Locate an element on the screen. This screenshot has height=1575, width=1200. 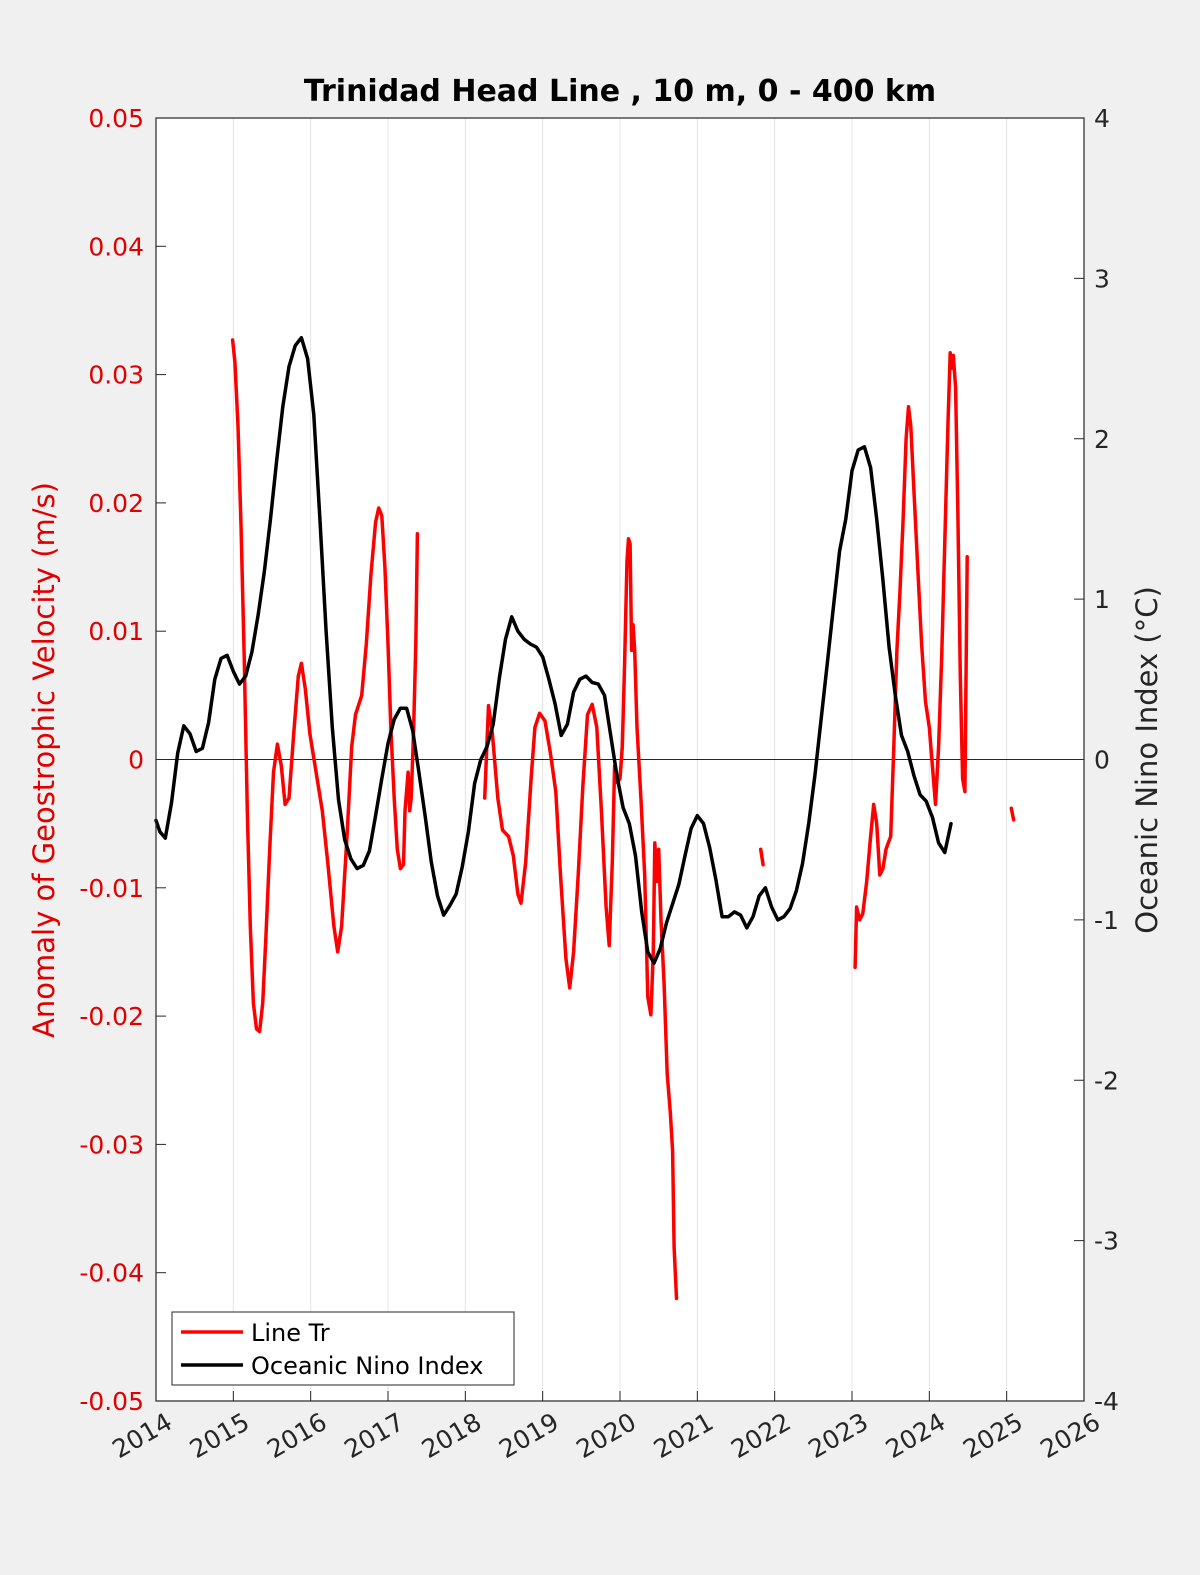
y-right-tick-label: -3 is located at coordinates (1106, 1241).